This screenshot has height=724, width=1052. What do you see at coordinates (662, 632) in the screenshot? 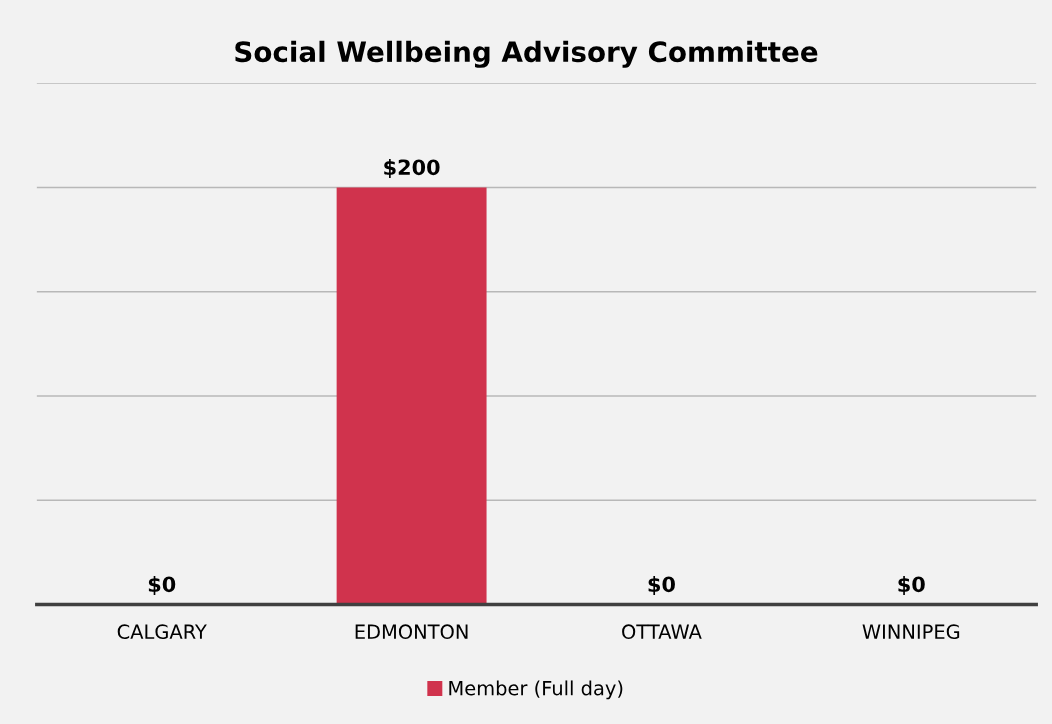
I see `x-tick-label: OTTAWA` at bounding box center [662, 632].